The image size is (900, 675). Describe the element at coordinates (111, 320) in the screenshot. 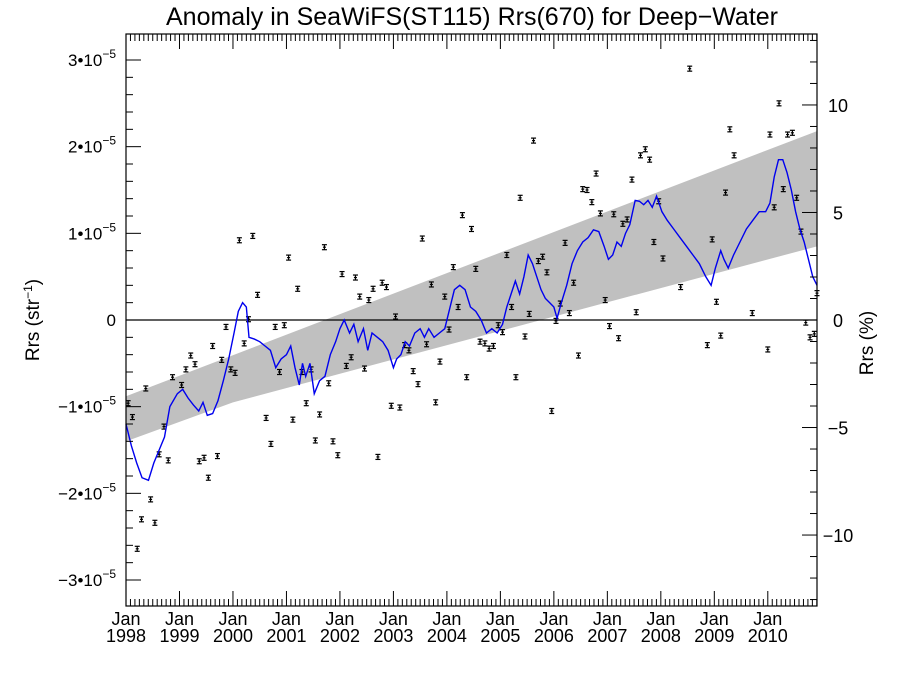

I see `y-left-tick-label: 0` at that location.